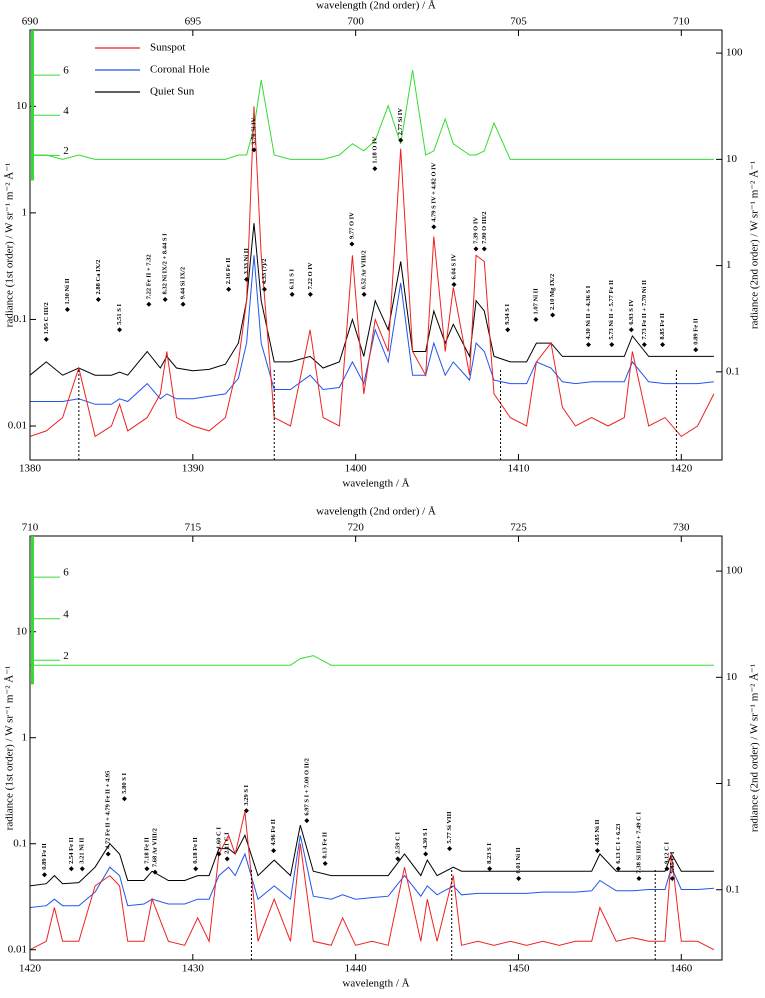  Describe the element at coordinates (644, 310) in the screenshot. I see `line-label: 7.73 Fe II + 7.70 Ni II` at that location.